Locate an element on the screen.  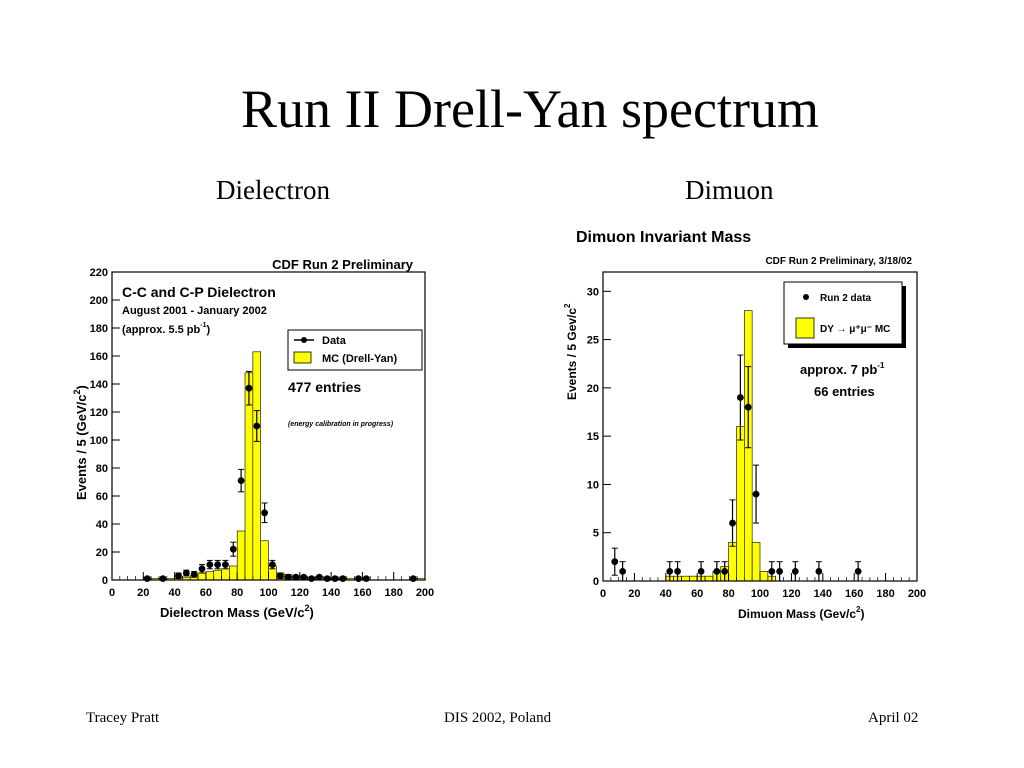
x-tick-label: 160 is located at coordinates (362, 593).